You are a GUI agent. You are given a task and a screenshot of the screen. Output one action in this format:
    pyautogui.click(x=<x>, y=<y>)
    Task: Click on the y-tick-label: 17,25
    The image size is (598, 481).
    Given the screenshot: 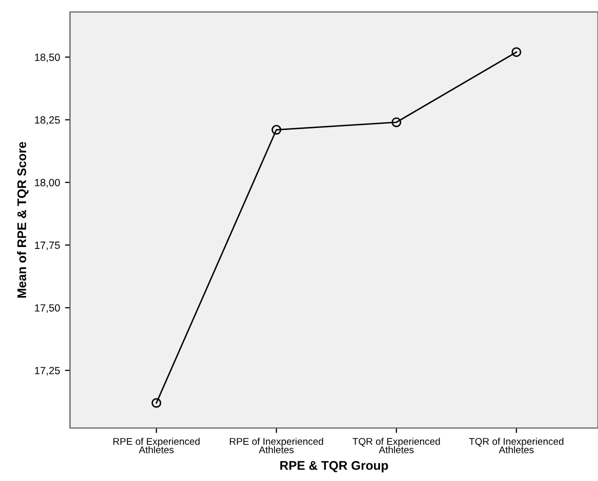 What is the action you would take?
    pyautogui.click(x=47, y=371)
    